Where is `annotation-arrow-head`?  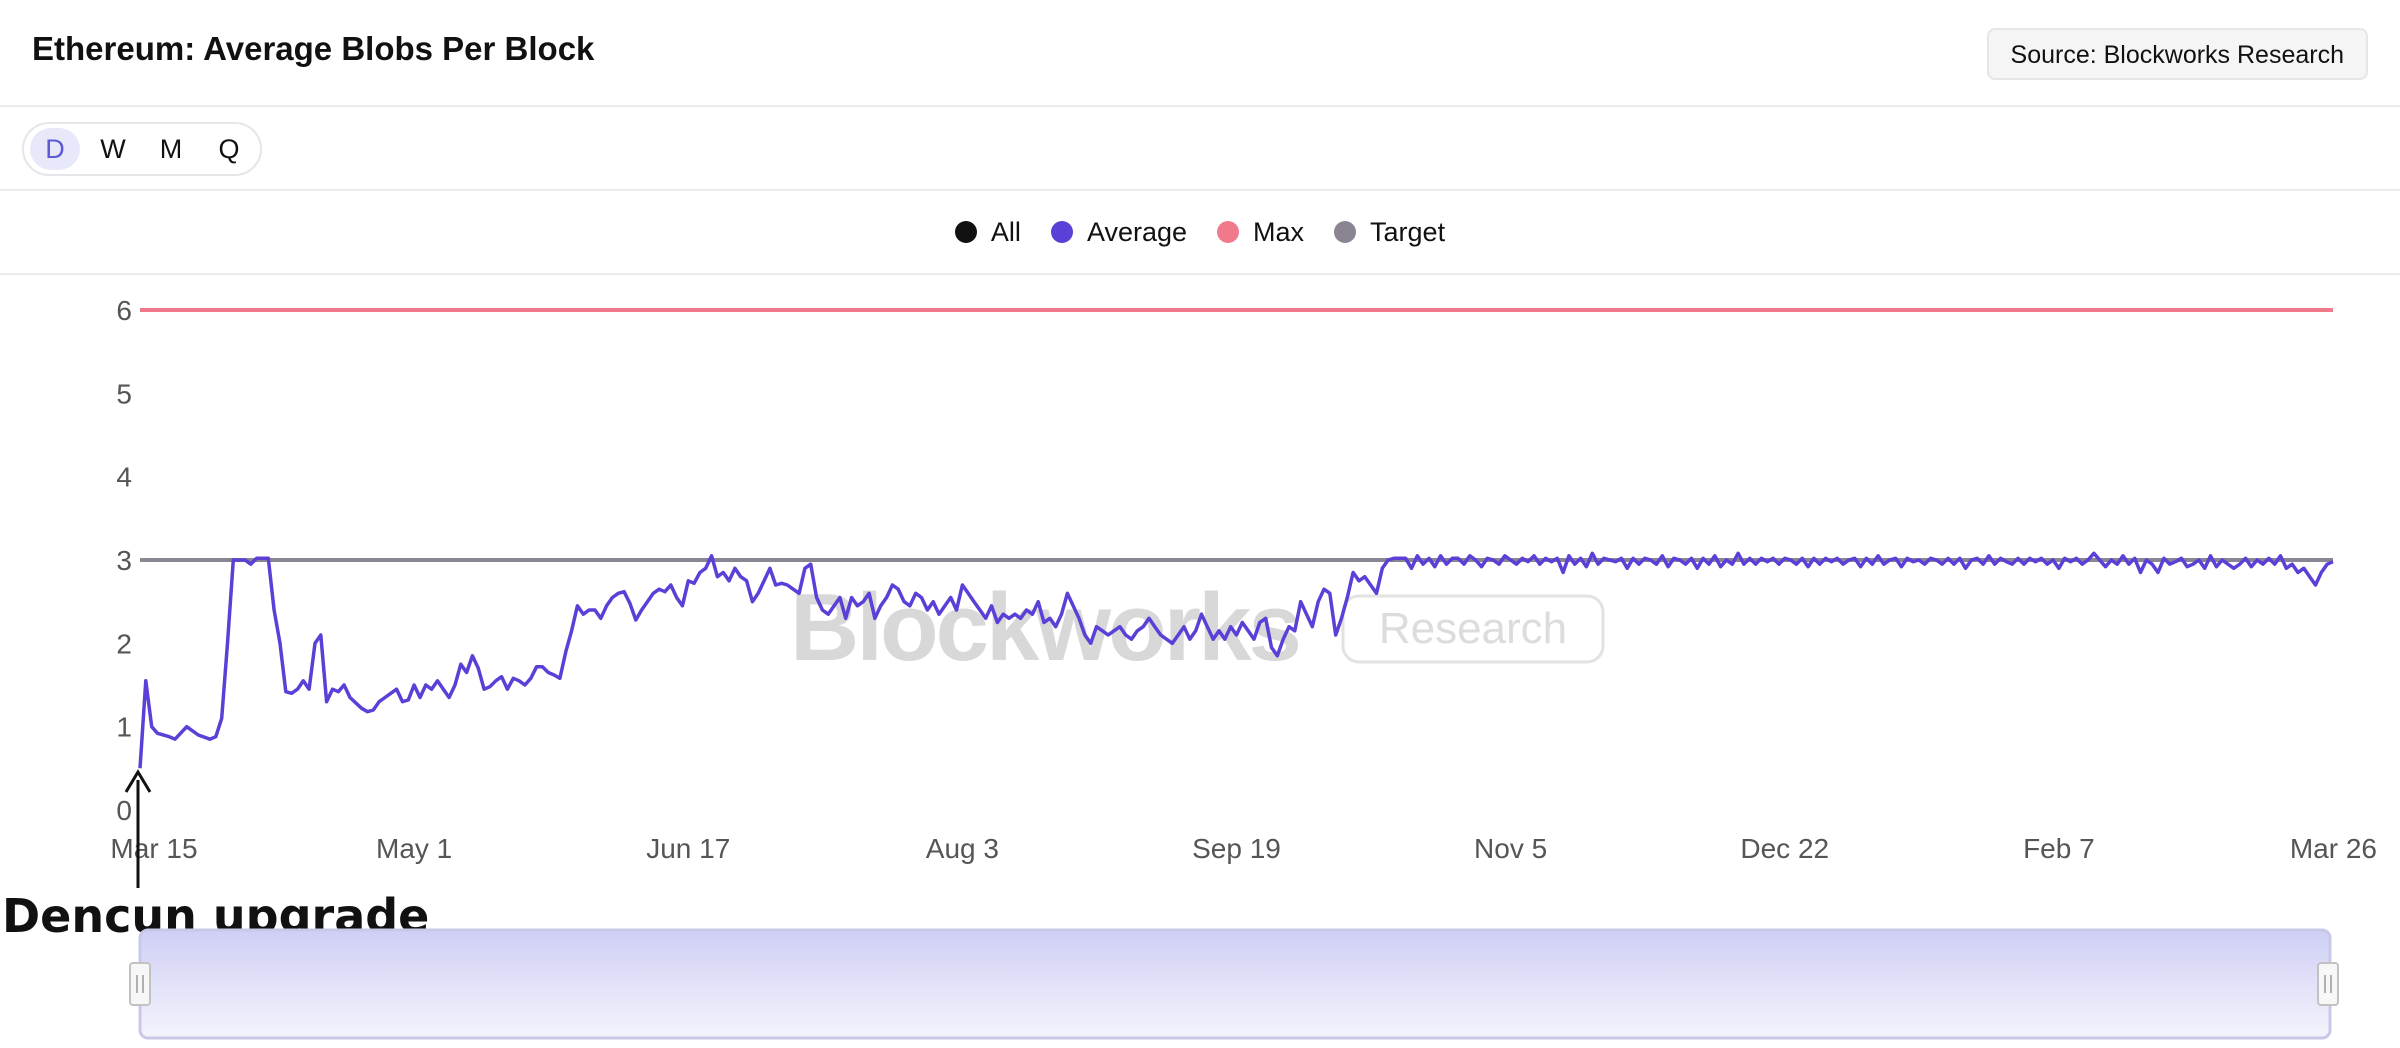 annotation-arrow-head is located at coordinates (138, 781).